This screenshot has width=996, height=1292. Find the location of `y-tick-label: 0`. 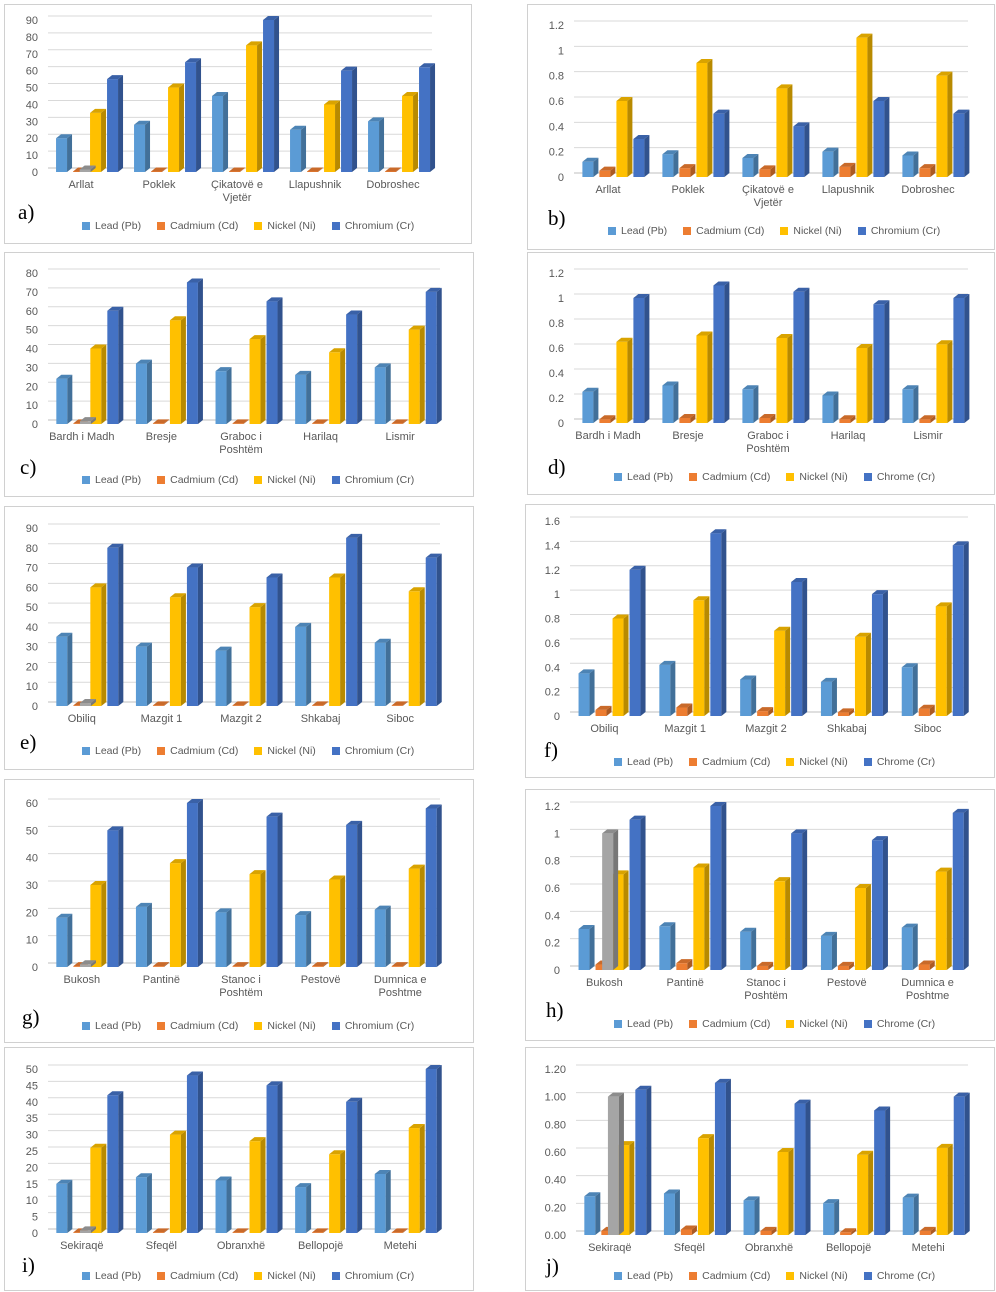

y-tick-label: 0 is located at coordinates (35, 425).